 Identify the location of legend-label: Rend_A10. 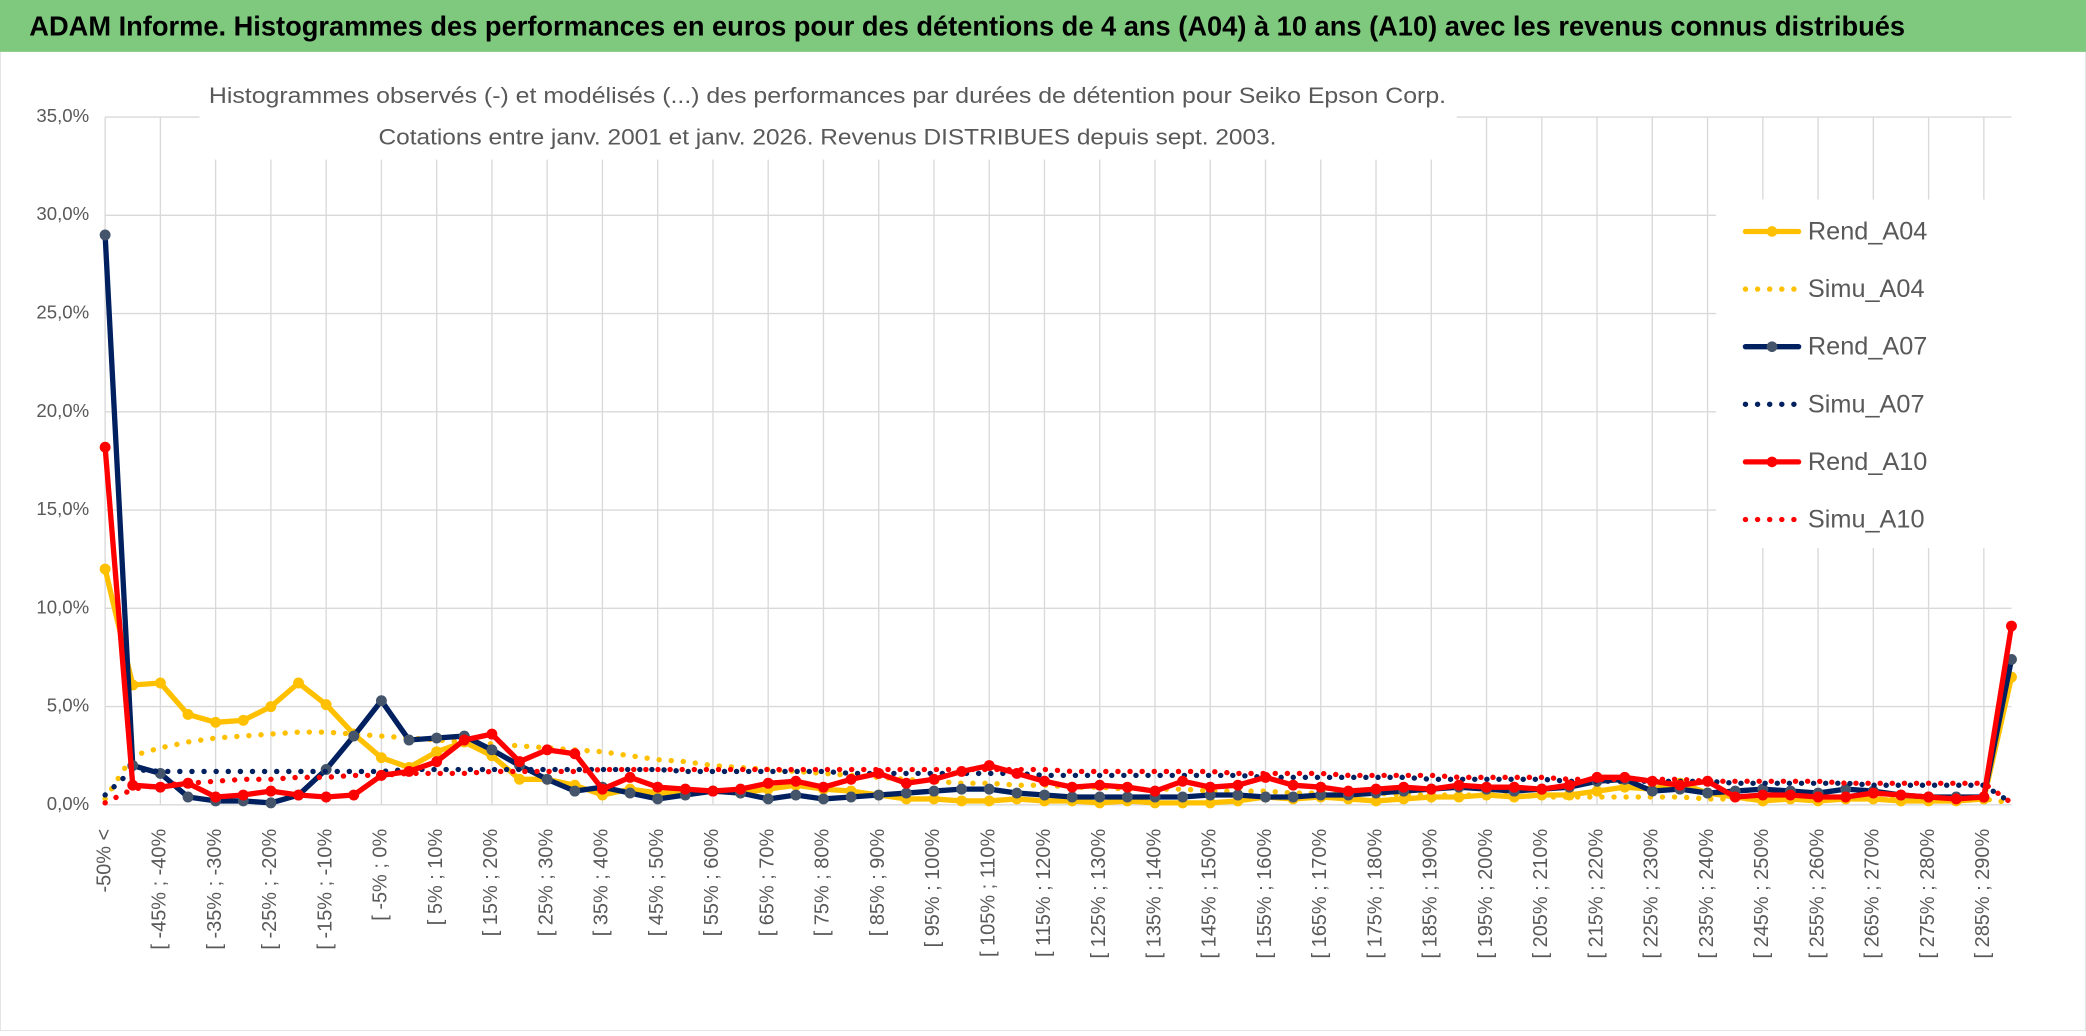
(1867, 462).